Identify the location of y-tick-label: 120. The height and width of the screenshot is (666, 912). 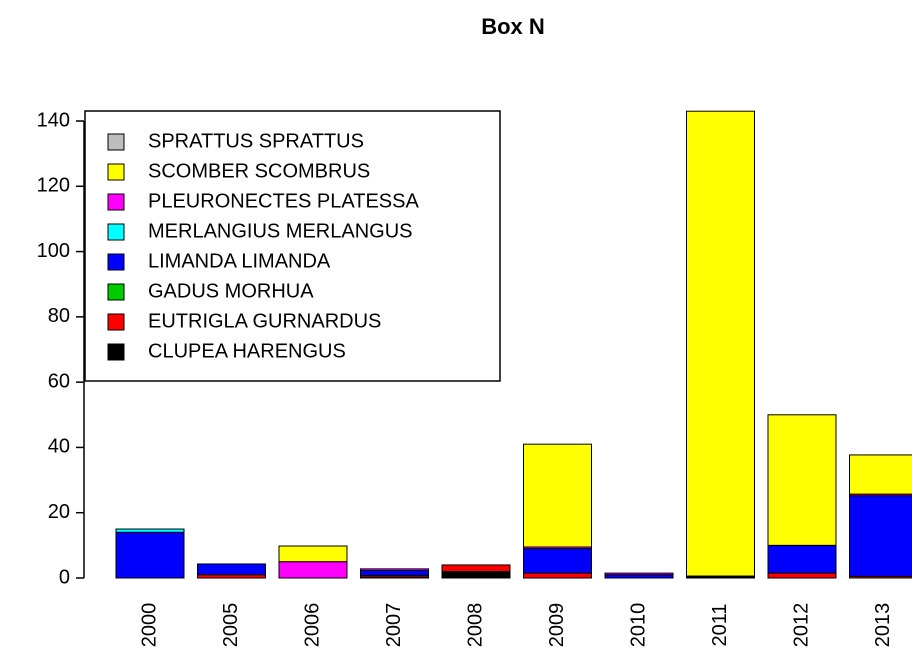
(53, 186).